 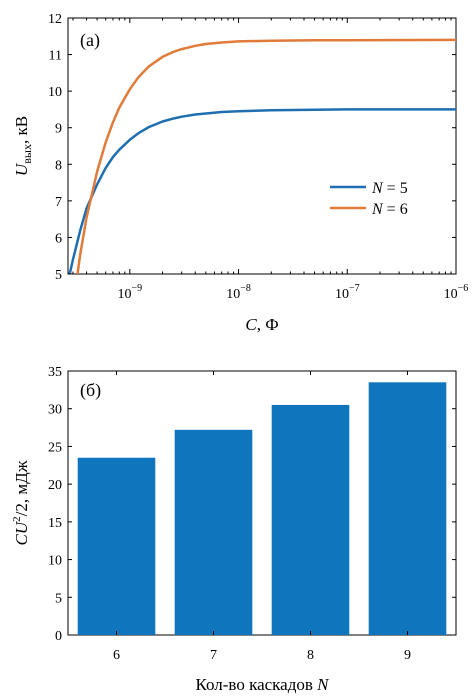 What do you see at coordinates (389, 209) in the screenshot?
I see `legend-label-n6: N = 6` at bounding box center [389, 209].